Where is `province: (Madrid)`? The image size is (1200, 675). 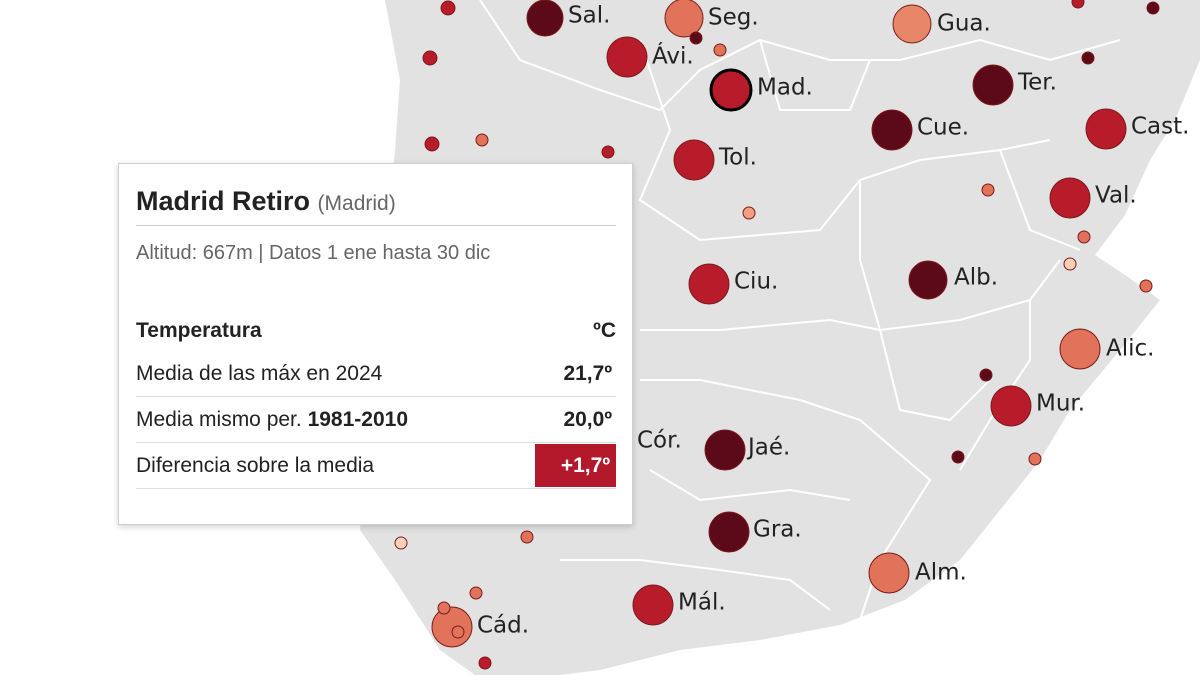
province: (Madrid) is located at coordinates (356, 203).